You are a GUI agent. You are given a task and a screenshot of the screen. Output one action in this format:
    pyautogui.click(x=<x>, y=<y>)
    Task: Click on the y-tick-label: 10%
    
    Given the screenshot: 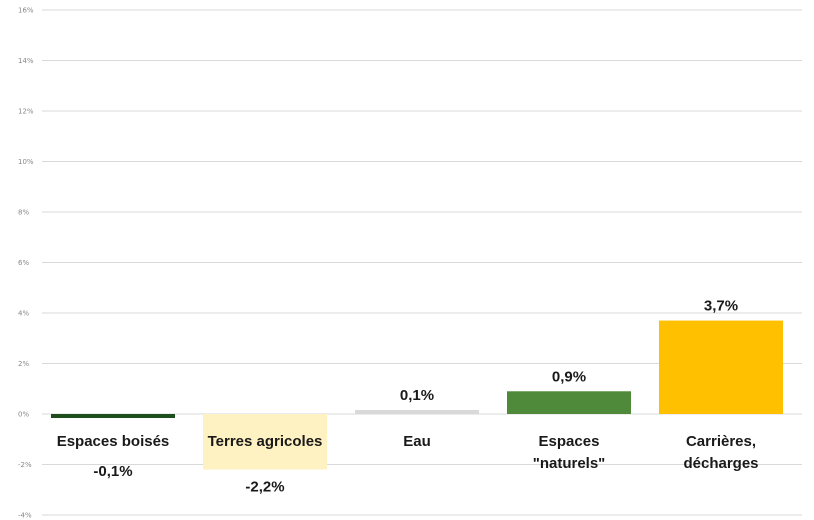 What is the action you would take?
    pyautogui.click(x=26, y=162)
    